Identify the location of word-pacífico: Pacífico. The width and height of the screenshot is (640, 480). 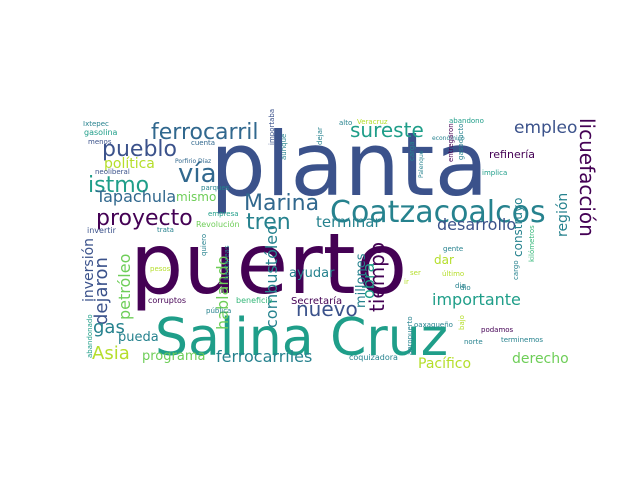
(444, 364).